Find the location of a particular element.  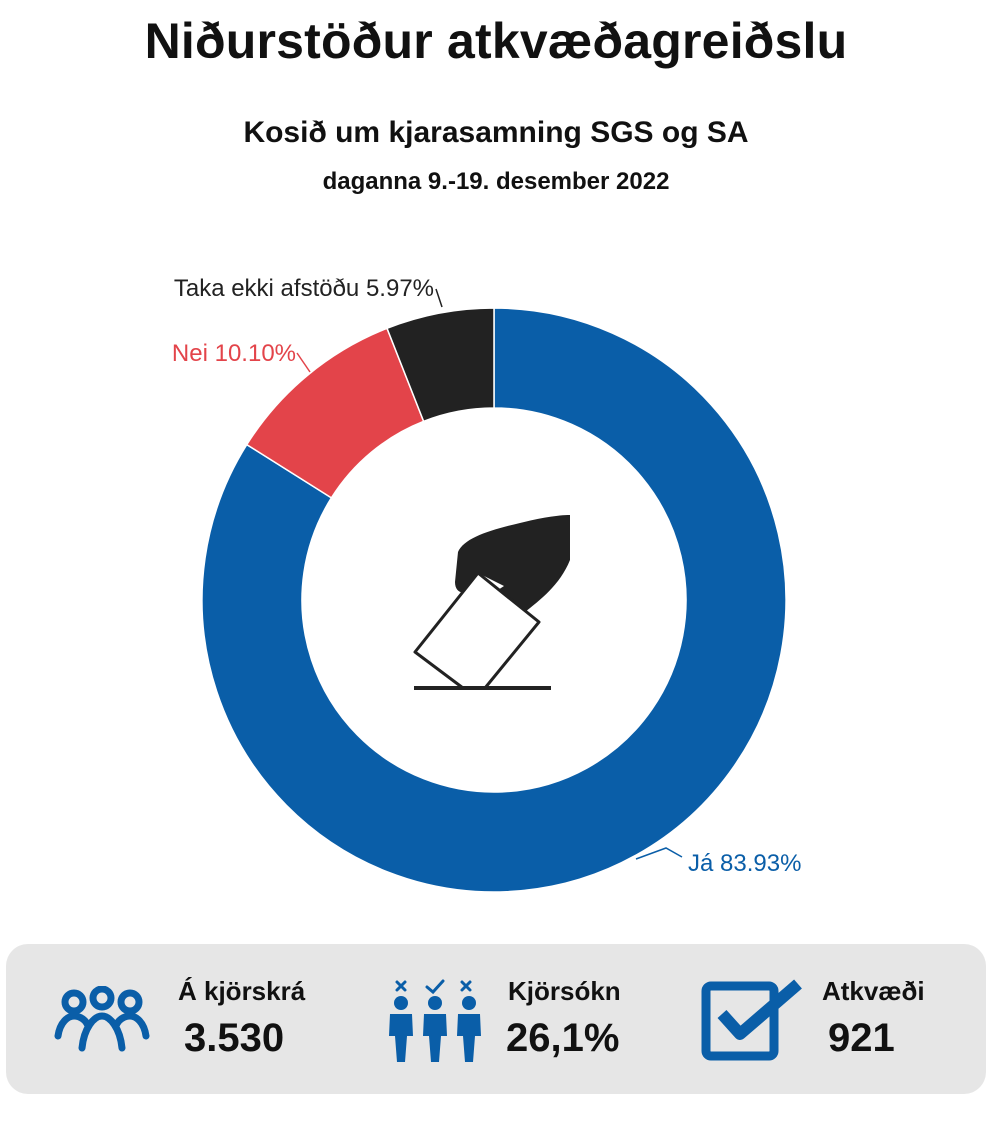

stat-value: 26,1% is located at coordinates (563, 1038).